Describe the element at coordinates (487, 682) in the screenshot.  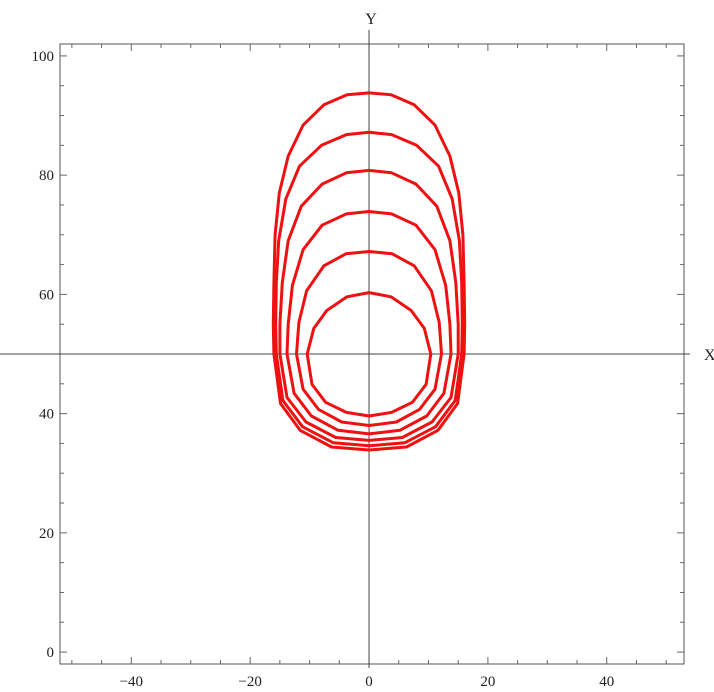
I see `x-tick-label: 20` at that location.